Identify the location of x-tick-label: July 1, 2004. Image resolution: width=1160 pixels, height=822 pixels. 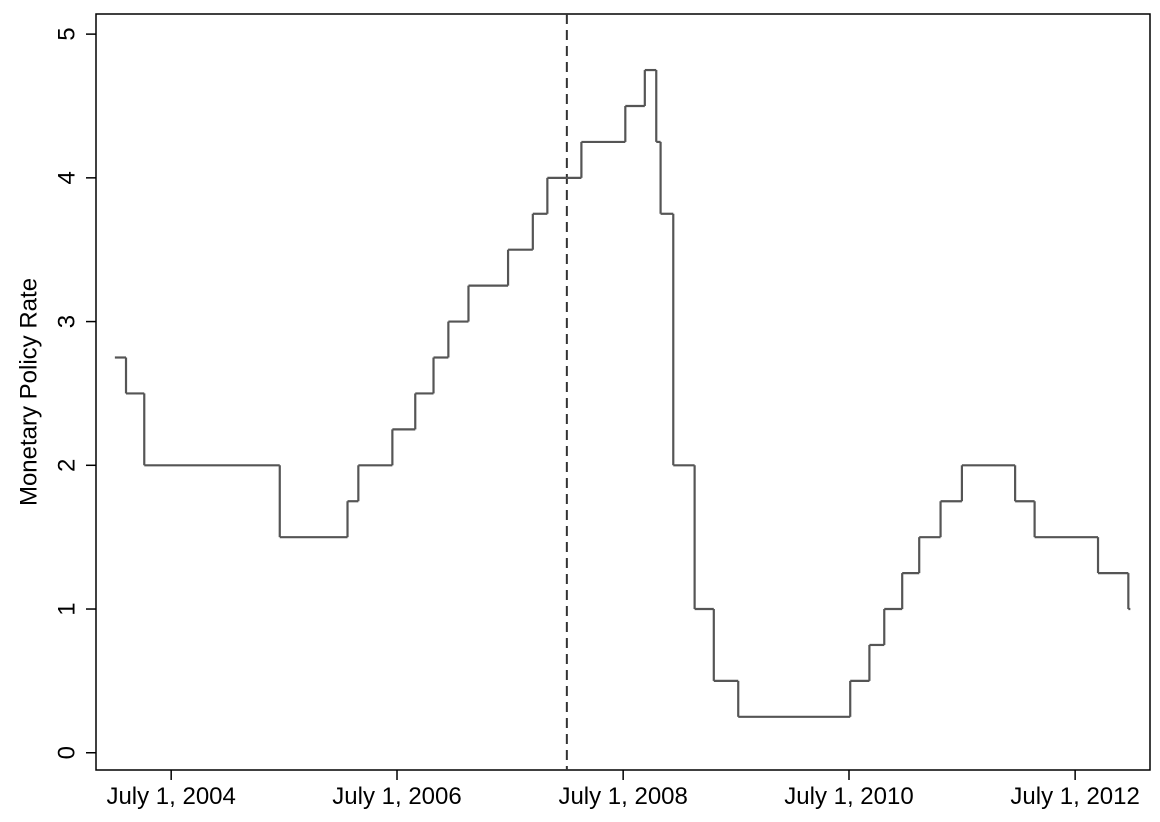
(170, 796).